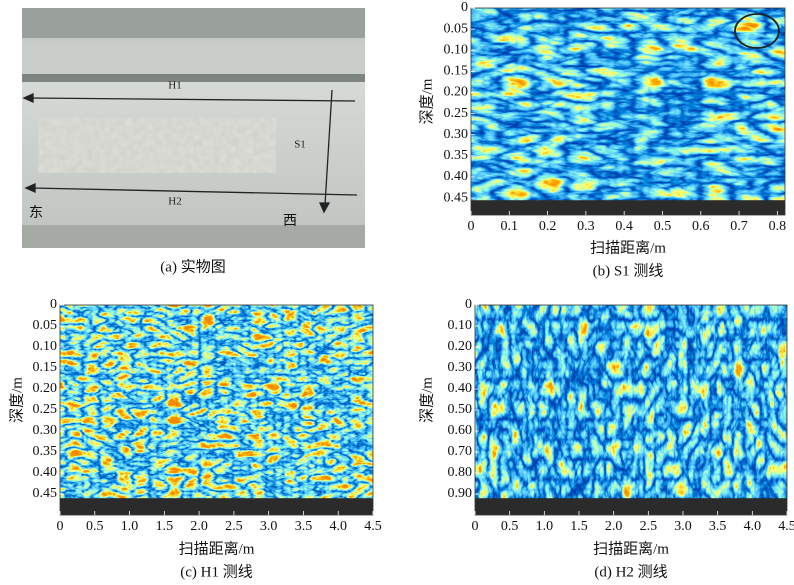 The image size is (794, 585). I want to click on x-tick-label: 0.2, so click(548, 226).